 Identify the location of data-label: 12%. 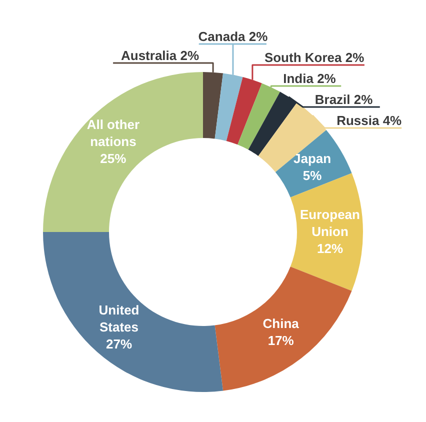
(330, 248).